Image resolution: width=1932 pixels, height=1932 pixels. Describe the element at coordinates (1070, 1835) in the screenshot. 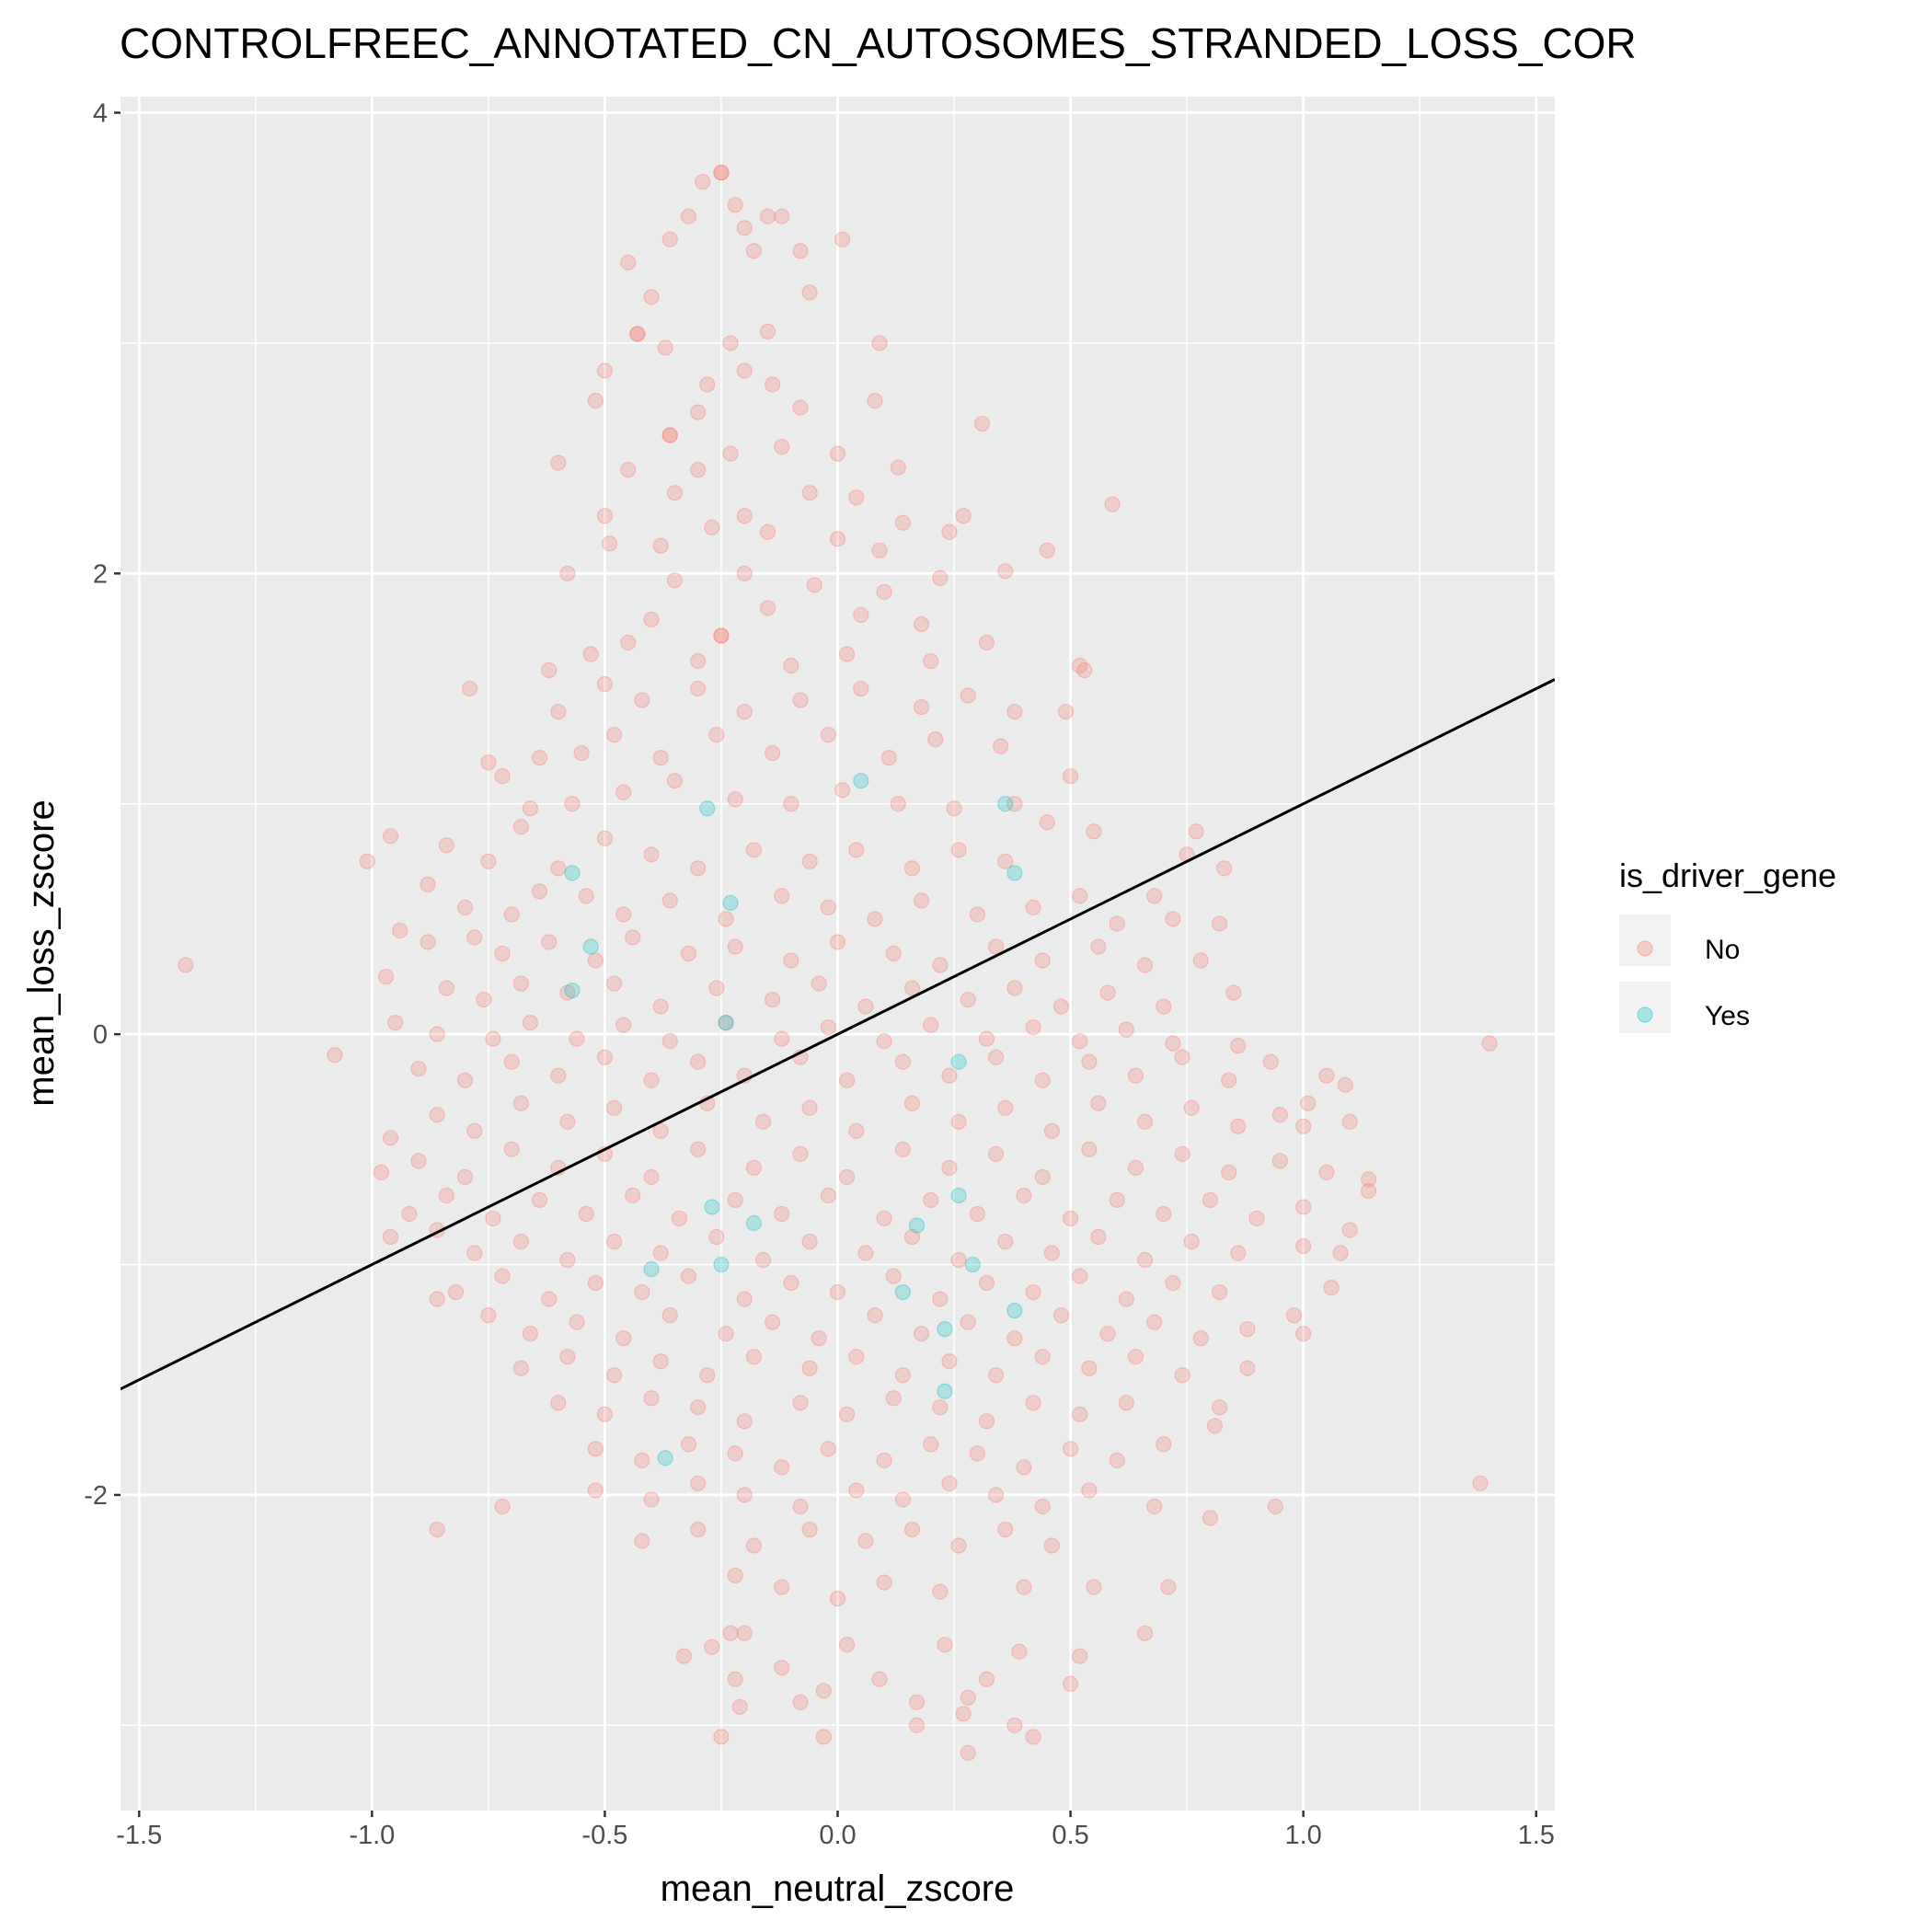

I see `x-tick-label: 0.5` at that location.